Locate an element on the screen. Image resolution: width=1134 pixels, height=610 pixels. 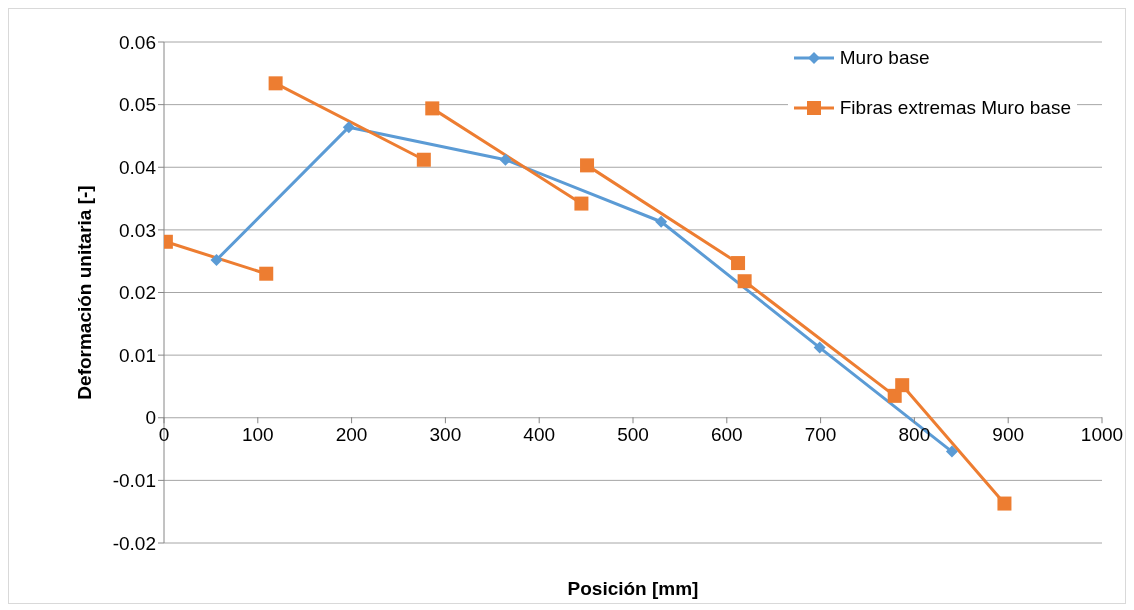
x-tick-label: 100 is located at coordinates (257, 435).